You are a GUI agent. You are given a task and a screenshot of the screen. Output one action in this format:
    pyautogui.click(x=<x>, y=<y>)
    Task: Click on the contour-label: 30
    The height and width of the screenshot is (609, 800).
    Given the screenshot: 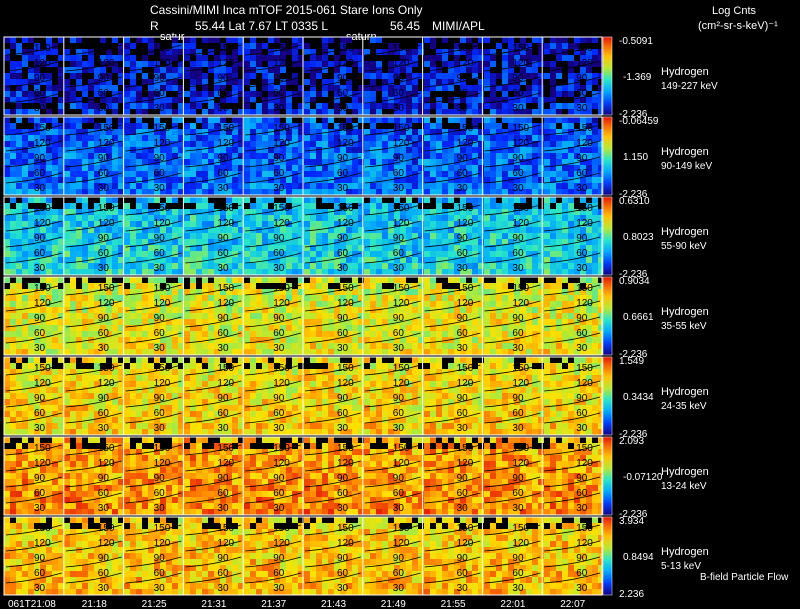 What is the action you would take?
    pyautogui.click(x=518, y=108)
    